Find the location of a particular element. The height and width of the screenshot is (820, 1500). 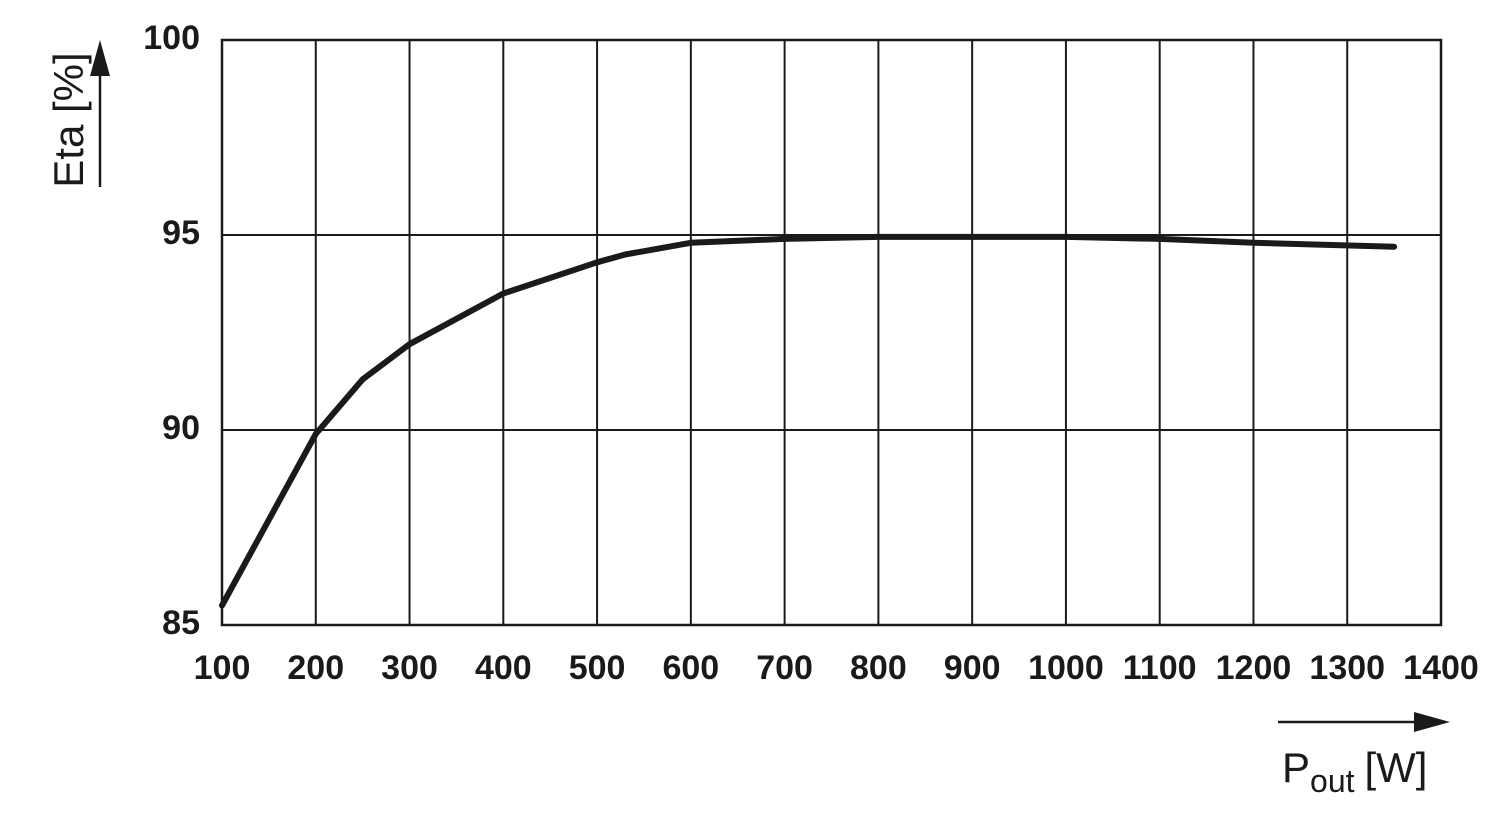

x-tick-label: 1100 is located at coordinates (1160, 668).